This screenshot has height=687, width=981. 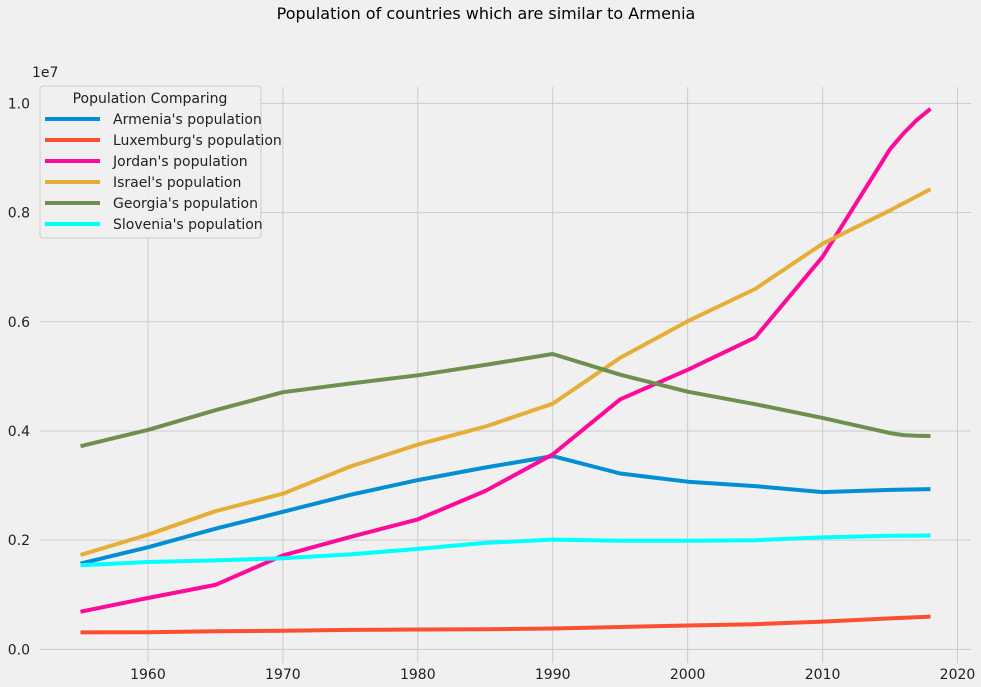 I want to click on legend-box, so click(x=150, y=162).